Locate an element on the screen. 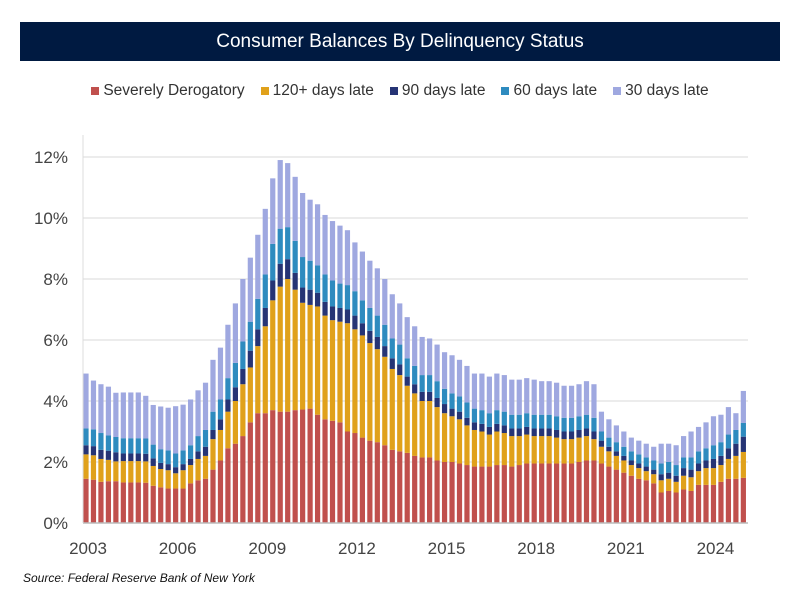 This screenshot has width=800, height=600. x-tick-label: 2024 is located at coordinates (716, 548).